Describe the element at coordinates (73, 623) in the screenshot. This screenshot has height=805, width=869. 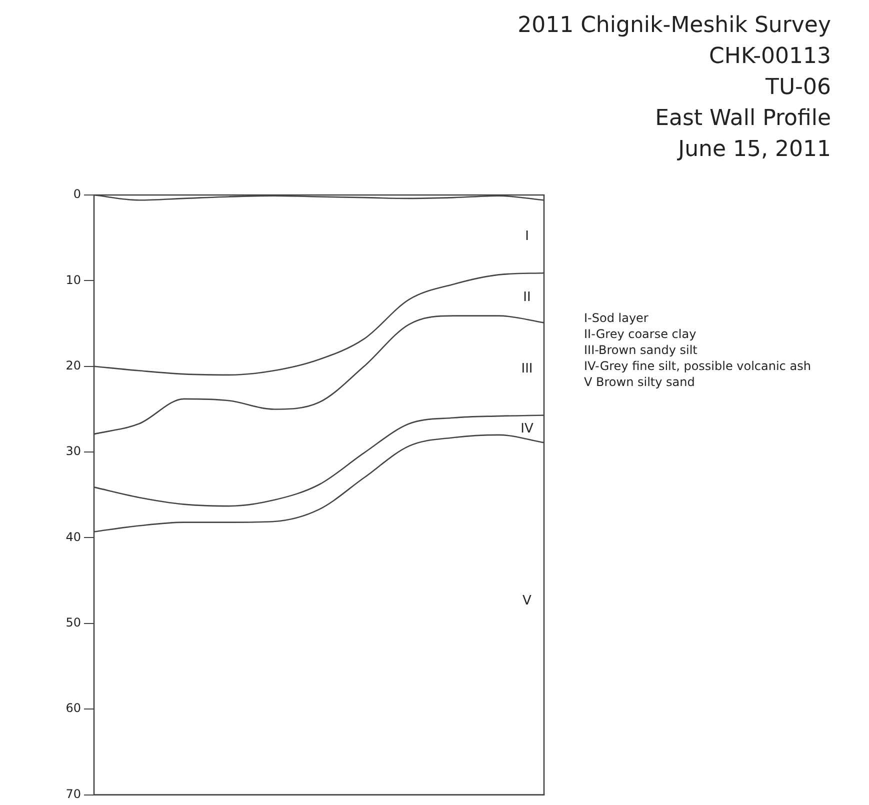
I see `y-tick-label: 50` at that location.